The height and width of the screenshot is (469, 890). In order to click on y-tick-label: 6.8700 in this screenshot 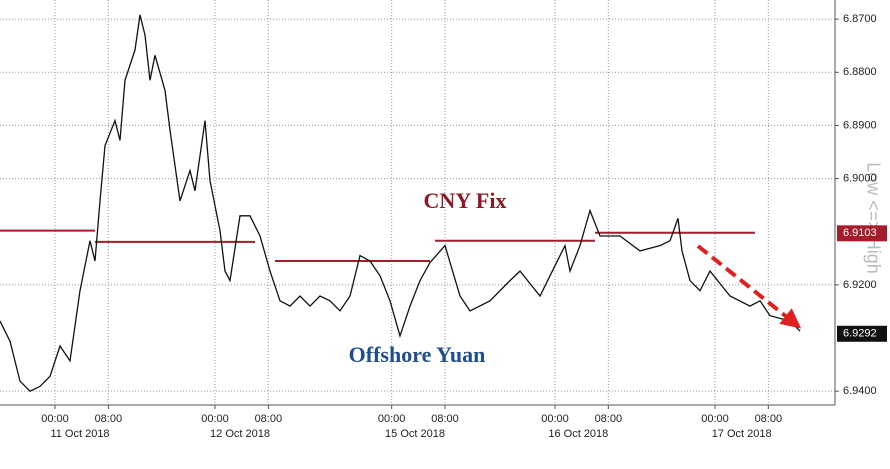, I will do `click(860, 19)`.